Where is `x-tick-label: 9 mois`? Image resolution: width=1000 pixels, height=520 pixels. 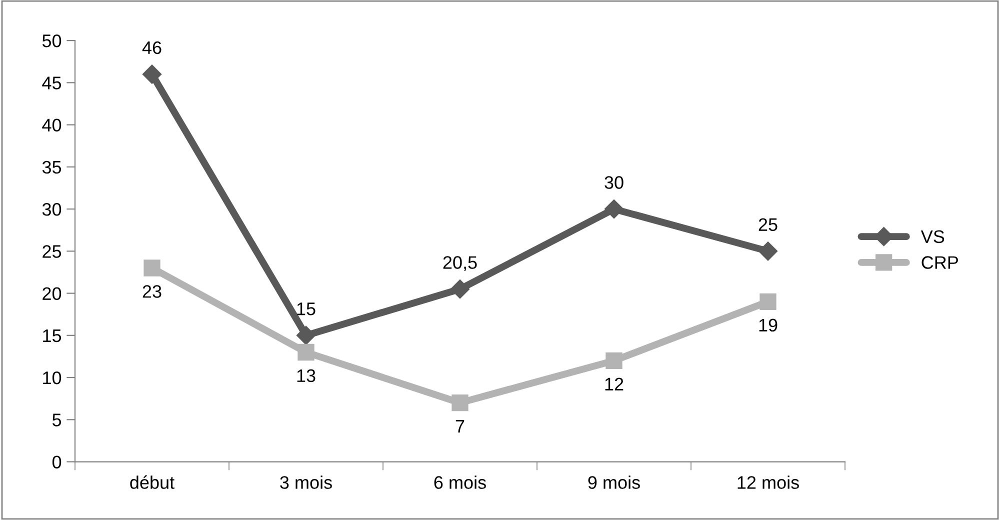
x-tick-label: 9 mois is located at coordinates (614, 482).